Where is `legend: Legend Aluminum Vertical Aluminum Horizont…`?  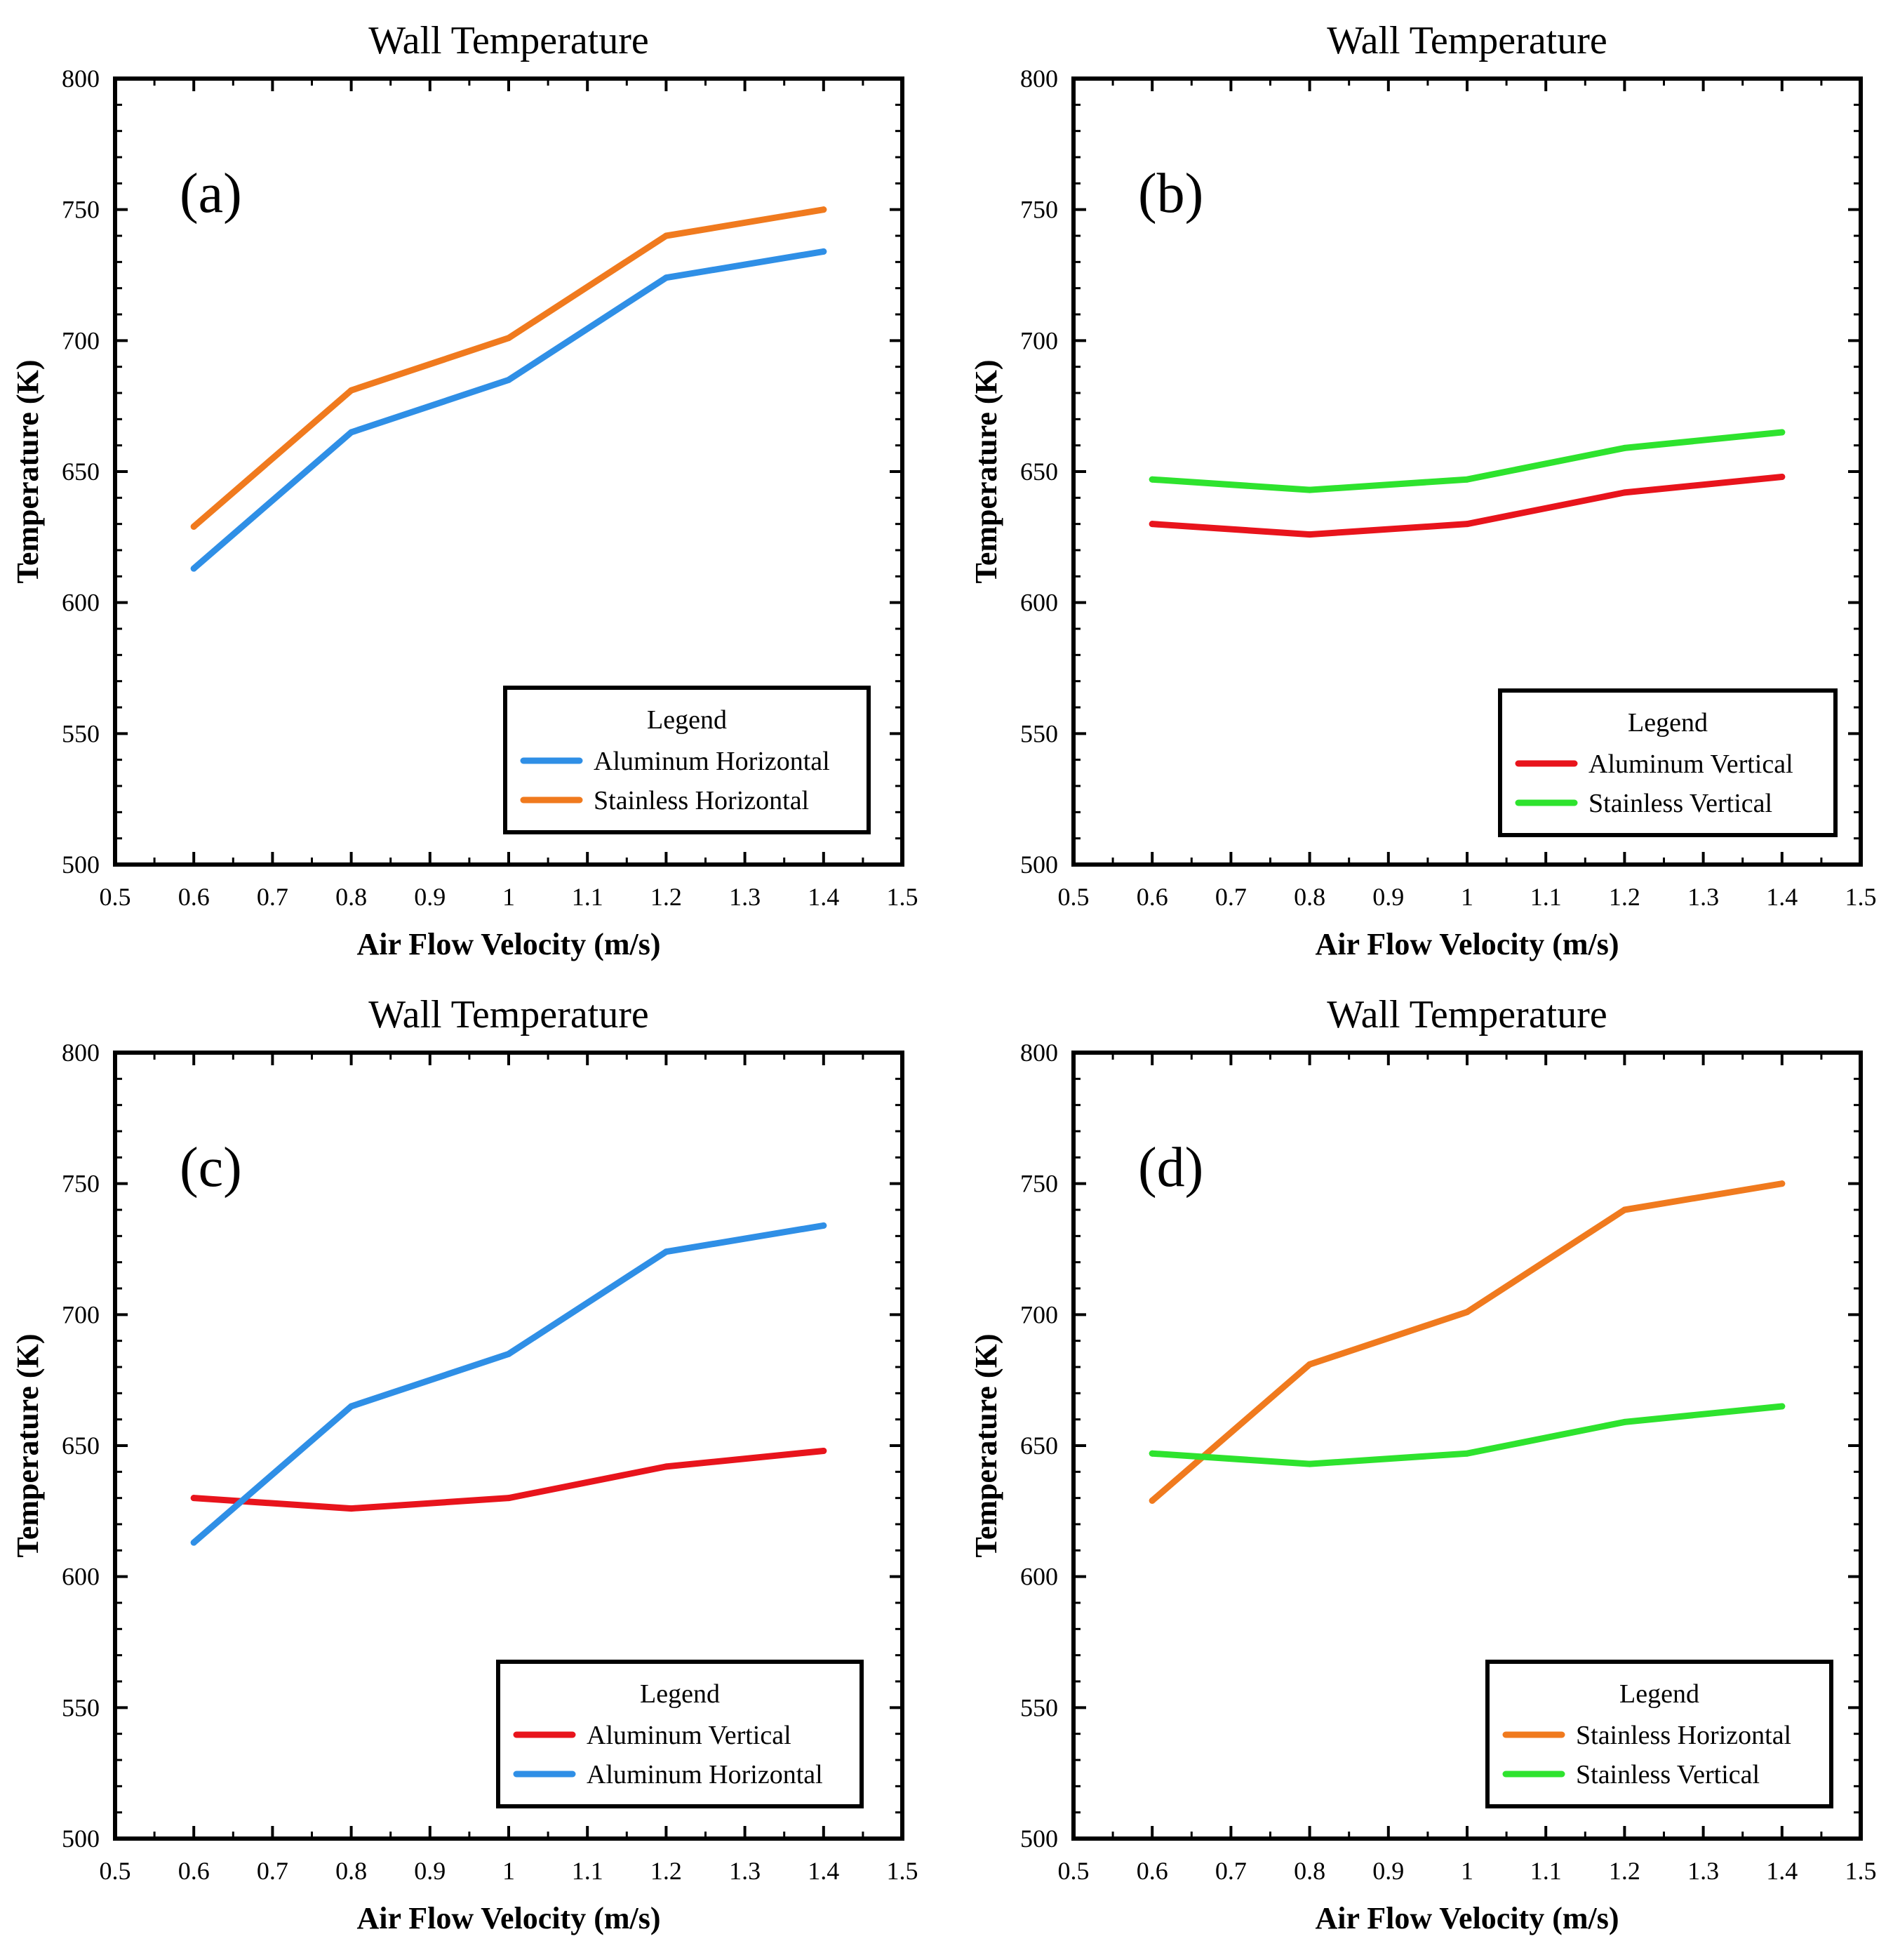
legend: Legend Aluminum Vertical Aluminum Horizont… is located at coordinates (680, 1734).